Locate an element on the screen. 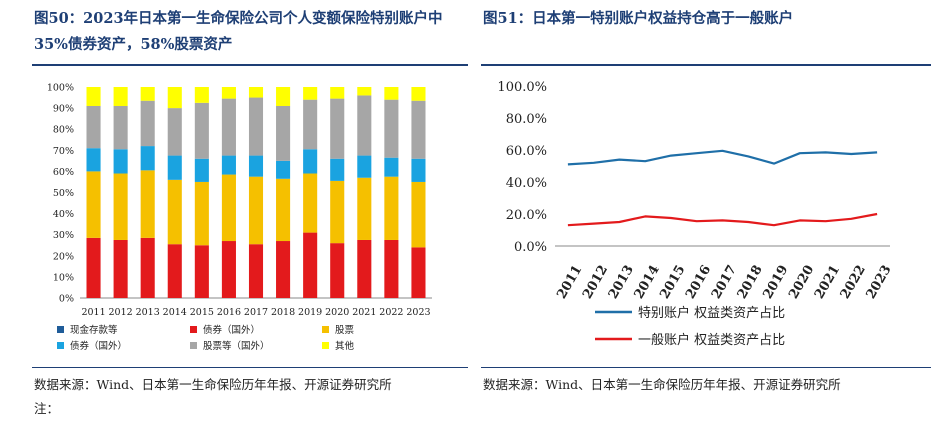  legend-label: 一般账户 权益类资产占比 is located at coordinates (711, 340).